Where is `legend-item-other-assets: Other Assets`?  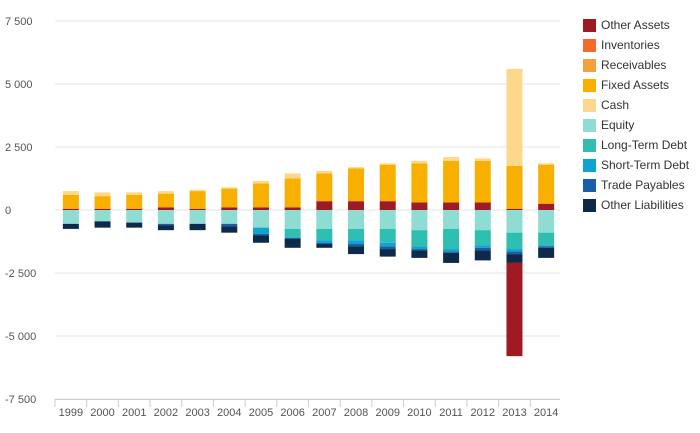
legend-item-other-assets: Other Assets is located at coordinates (636, 25).